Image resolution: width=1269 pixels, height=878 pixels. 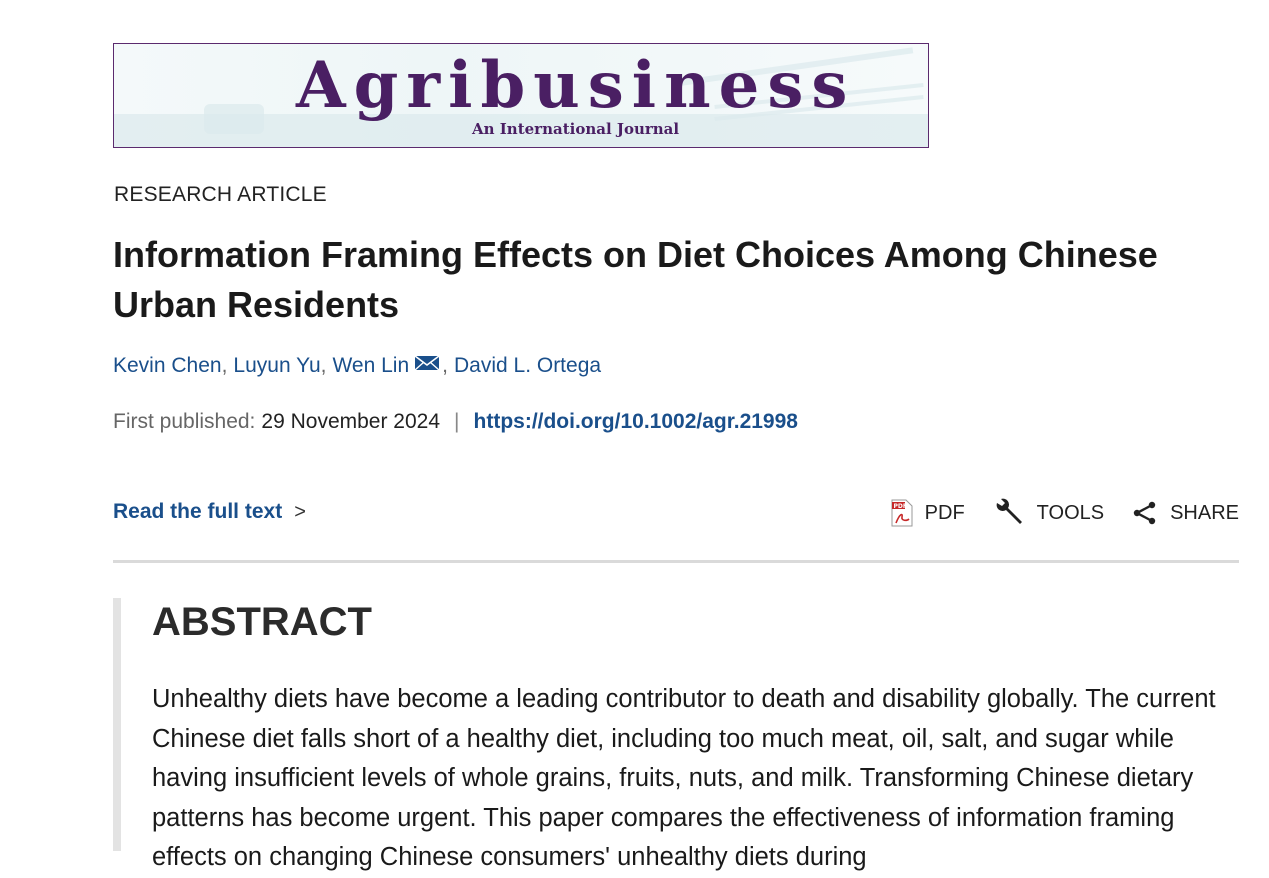 I want to click on mail-icon, so click(x=427, y=366).